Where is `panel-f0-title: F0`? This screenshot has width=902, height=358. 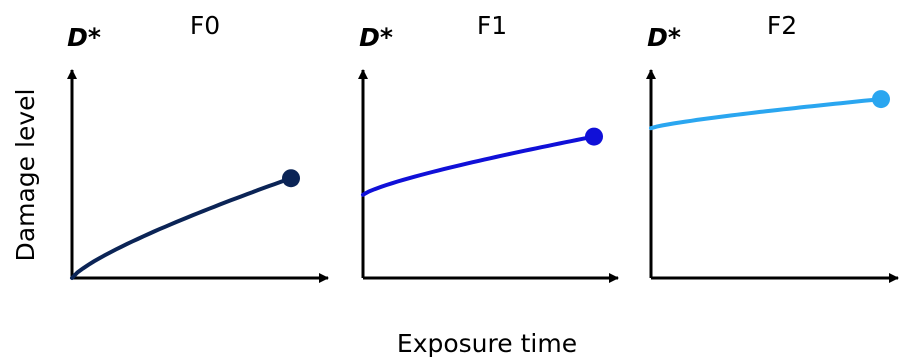
panel-f0-title: F0 is located at coordinates (205, 25).